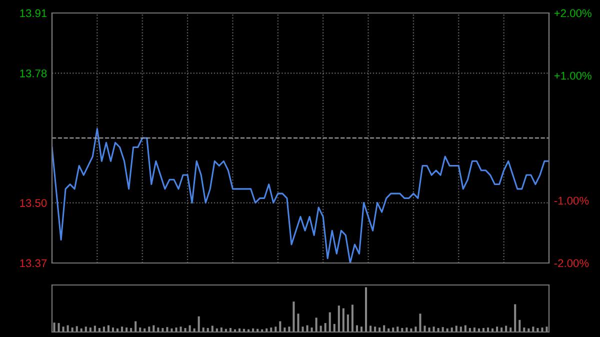  I want to click on y2-tick-label: -2.00%, so click(571, 263).